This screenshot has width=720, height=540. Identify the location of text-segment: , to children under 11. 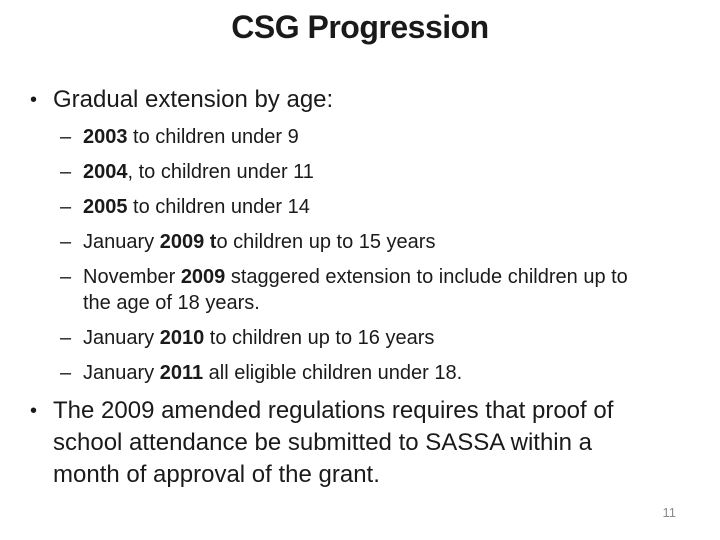
(220, 172).